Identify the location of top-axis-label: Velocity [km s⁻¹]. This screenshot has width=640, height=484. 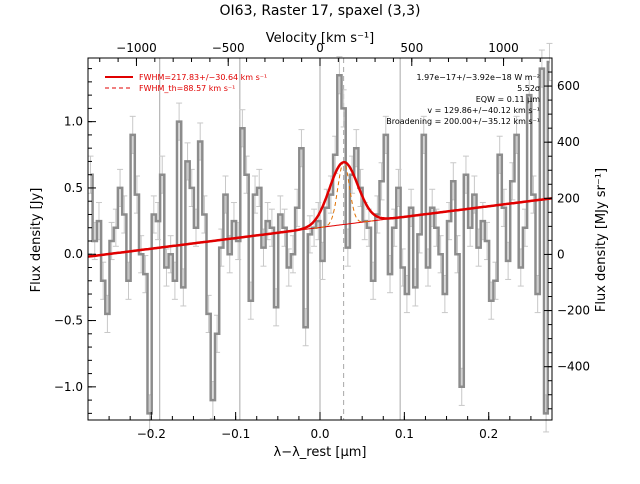
(320, 38).